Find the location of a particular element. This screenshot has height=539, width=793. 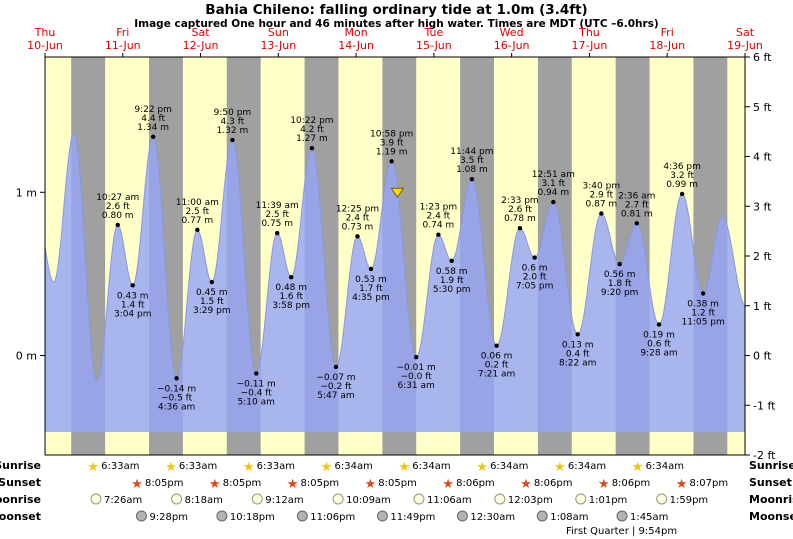

moonrise-event: 12:03pm is located at coordinates (523, 499).